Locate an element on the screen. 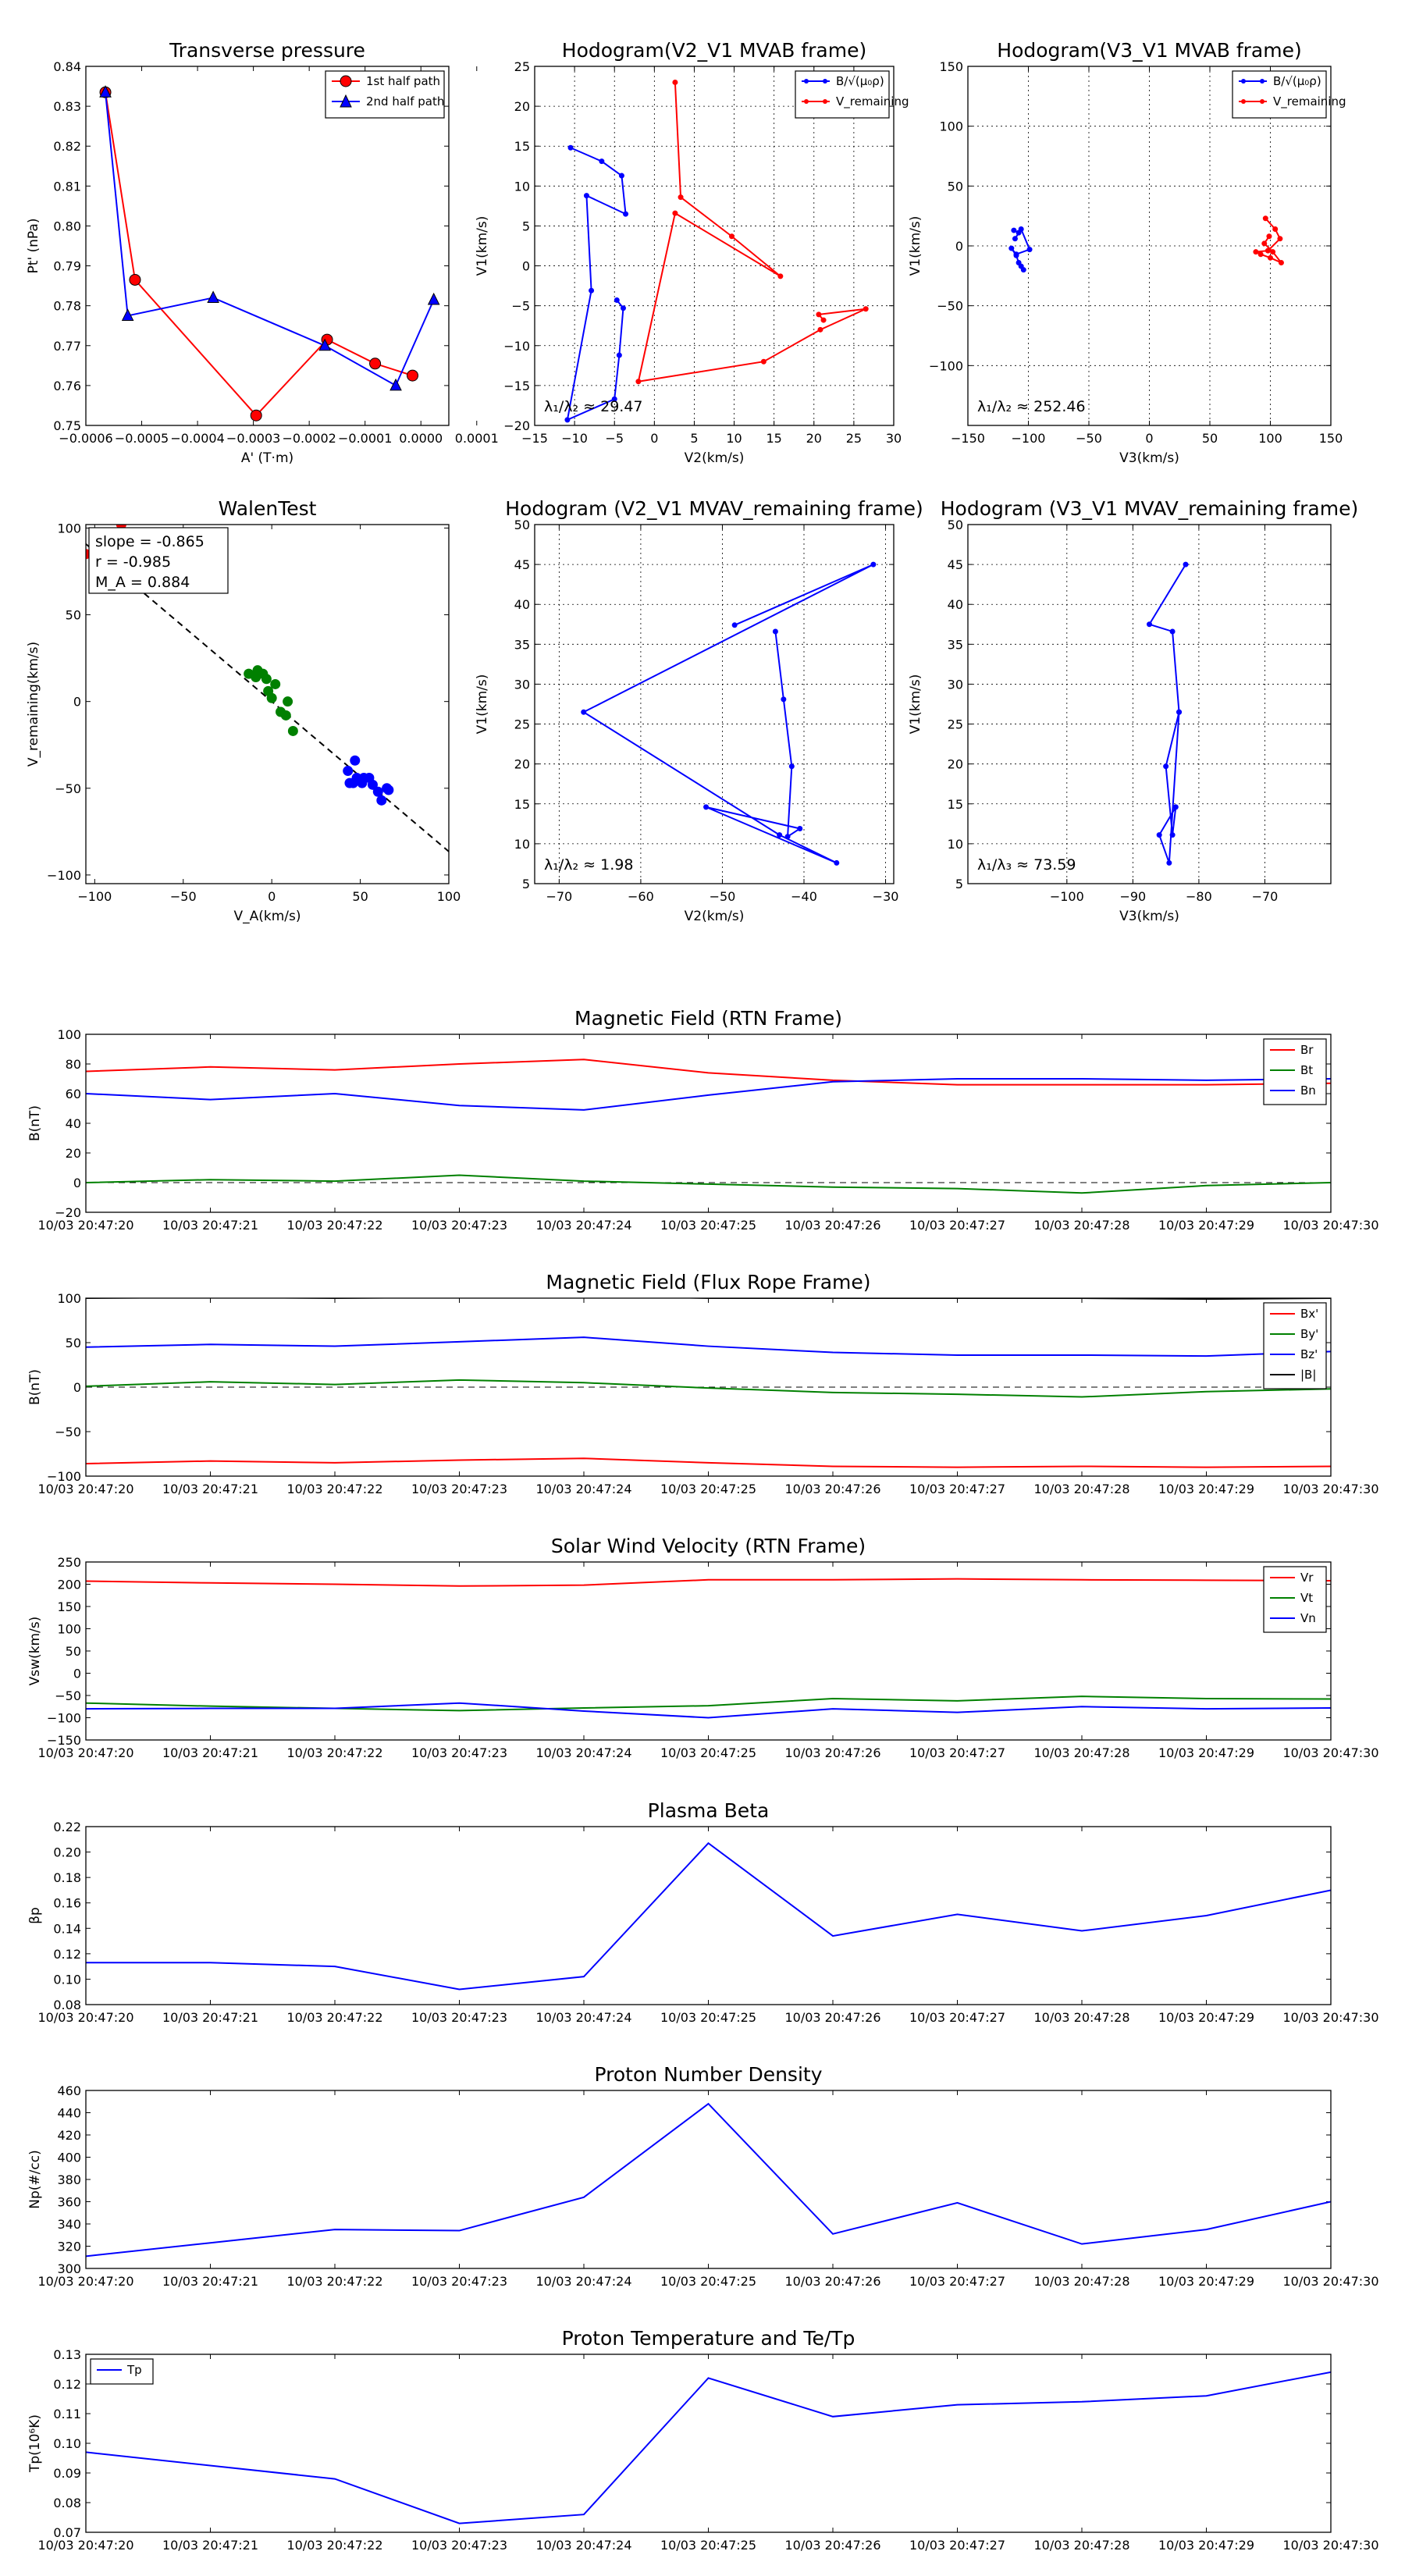  time-tick-label: 10/03 20:47:27 is located at coordinates (957, 2545).